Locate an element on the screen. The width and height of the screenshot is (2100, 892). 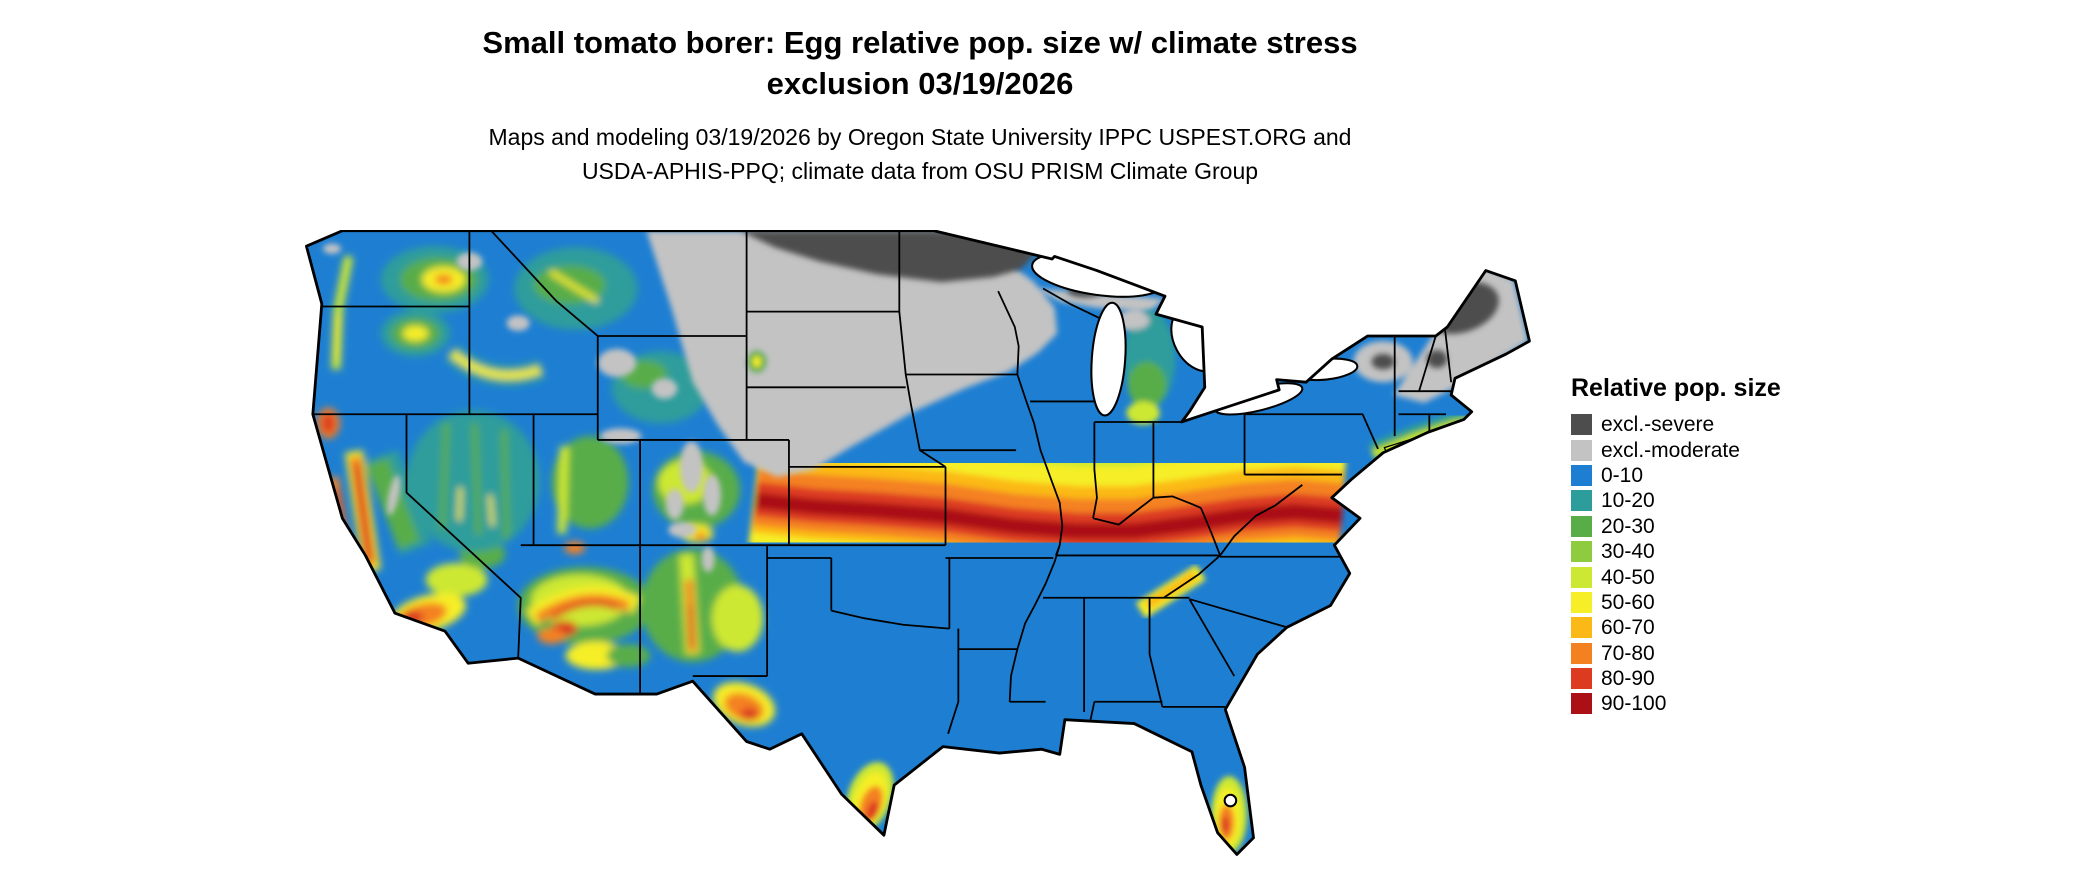
lake-michigan is located at coordinates (1108, 359).